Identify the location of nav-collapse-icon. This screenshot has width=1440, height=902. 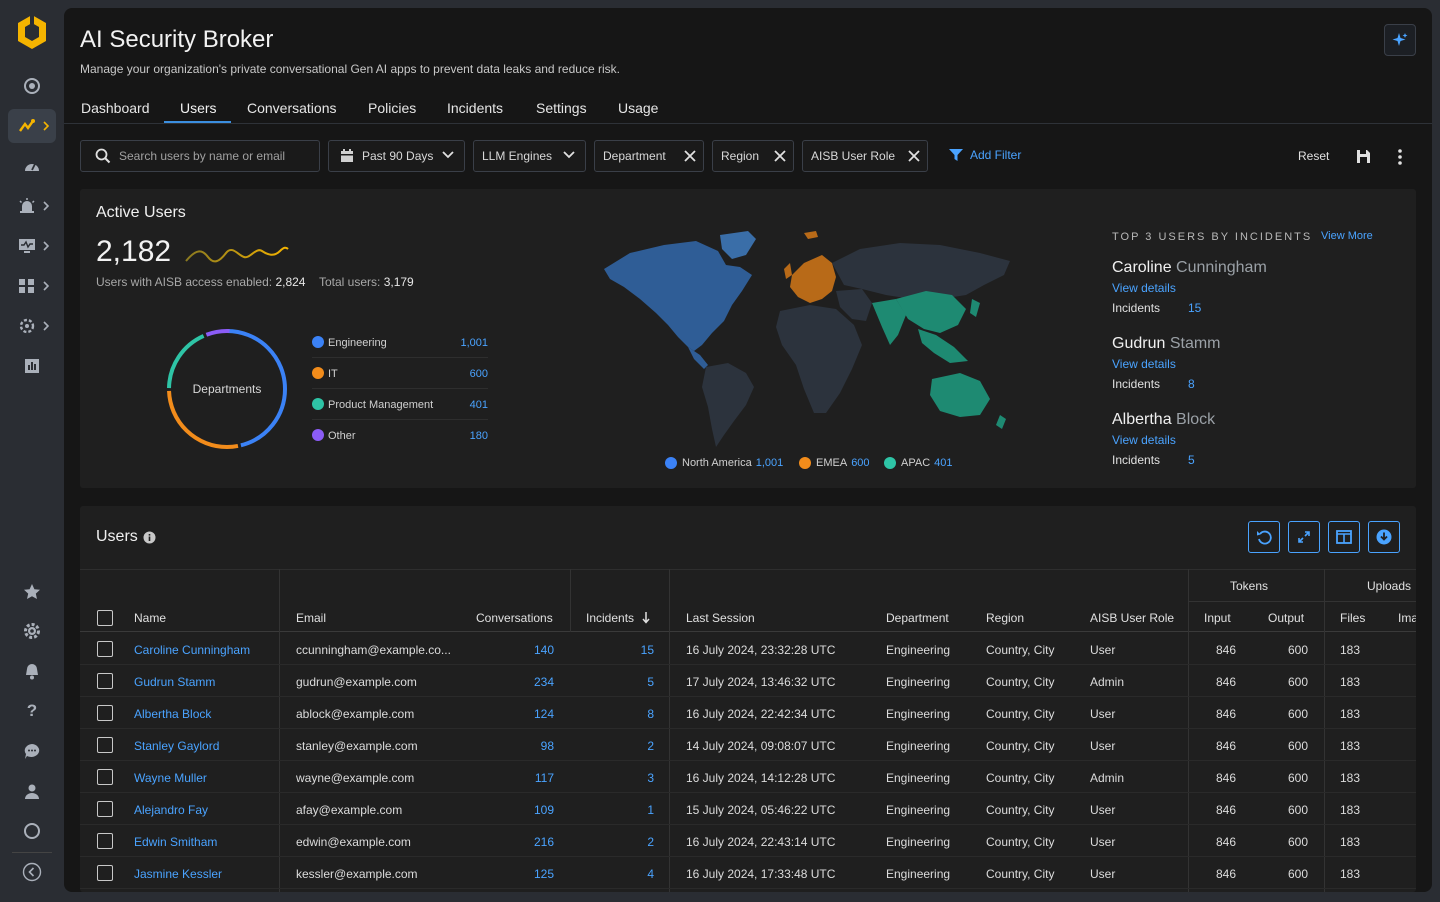
(32, 872).